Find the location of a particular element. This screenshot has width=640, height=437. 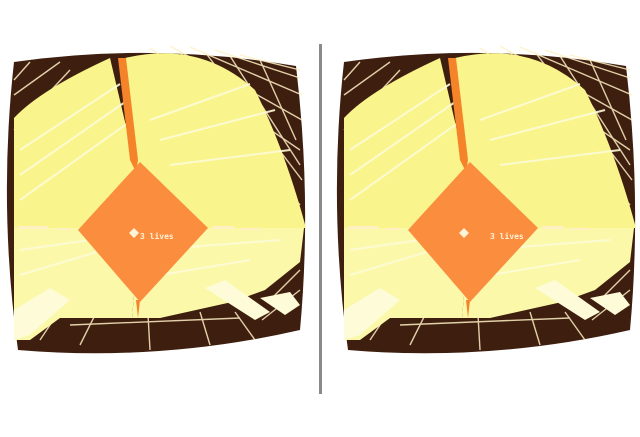

eye-divider is located at coordinates (320, 219).